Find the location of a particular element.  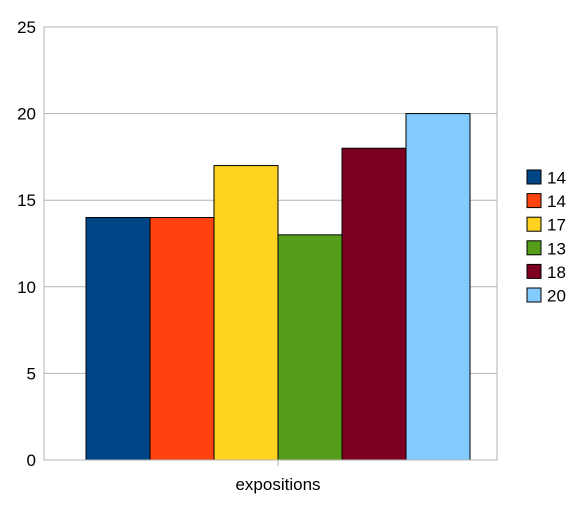

legend-label: 13 is located at coordinates (556, 248).